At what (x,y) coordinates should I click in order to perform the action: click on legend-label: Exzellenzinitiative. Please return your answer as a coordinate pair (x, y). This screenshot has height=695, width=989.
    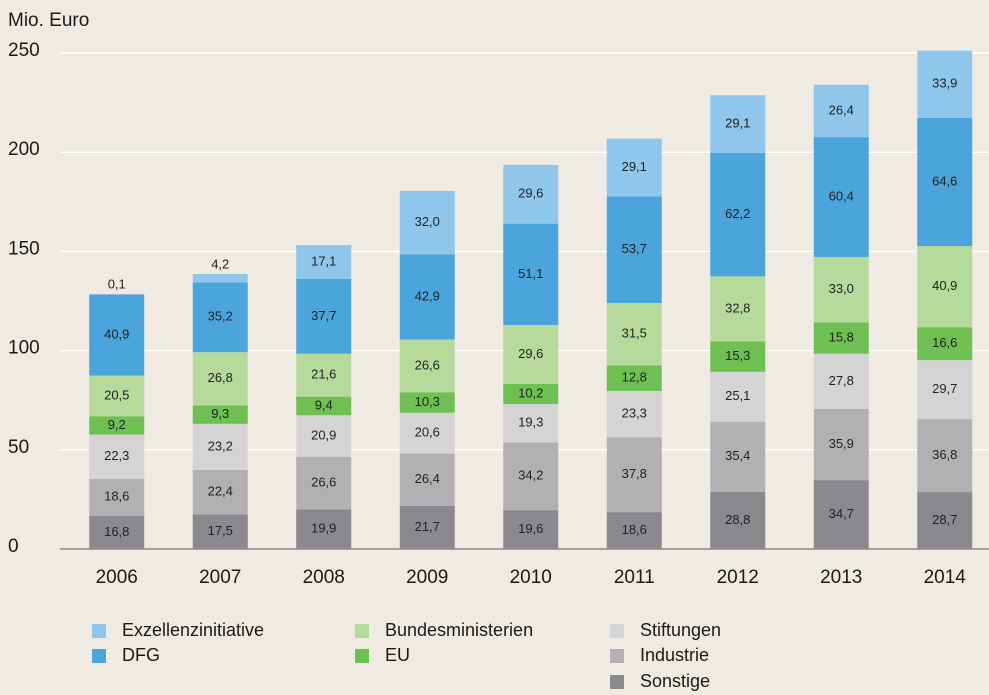
    Looking at the image, I should click on (193, 630).